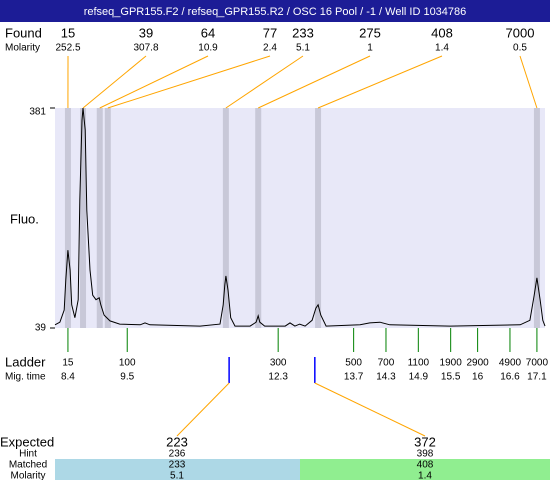 The image size is (550, 480). What do you see at coordinates (419, 363) in the screenshot?
I see `ladder-size: 1100` at bounding box center [419, 363].